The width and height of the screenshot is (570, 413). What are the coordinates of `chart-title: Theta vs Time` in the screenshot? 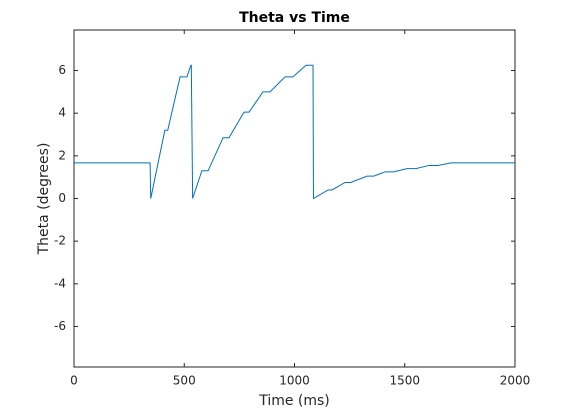 It's located at (294, 18).